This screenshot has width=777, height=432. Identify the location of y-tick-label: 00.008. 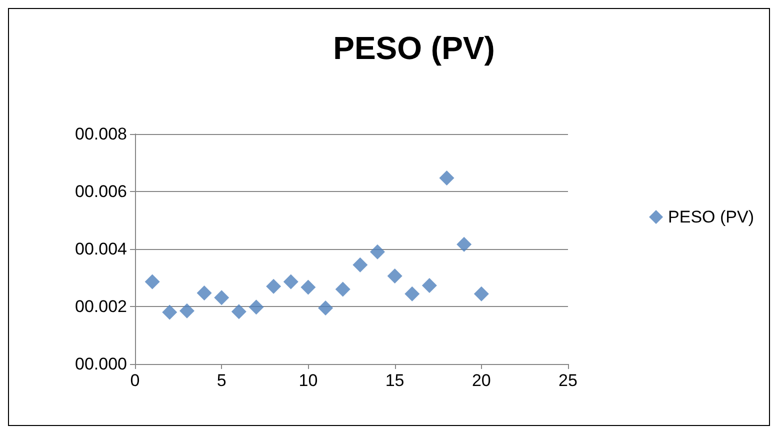
(101, 134).